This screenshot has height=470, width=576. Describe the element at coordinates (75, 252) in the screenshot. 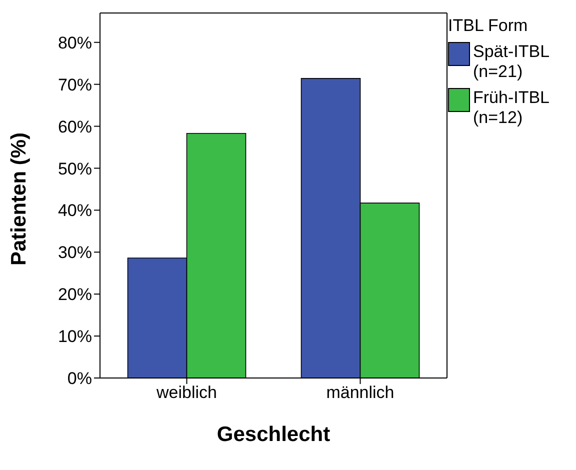

I see `y-tick-label: 30%` at that location.